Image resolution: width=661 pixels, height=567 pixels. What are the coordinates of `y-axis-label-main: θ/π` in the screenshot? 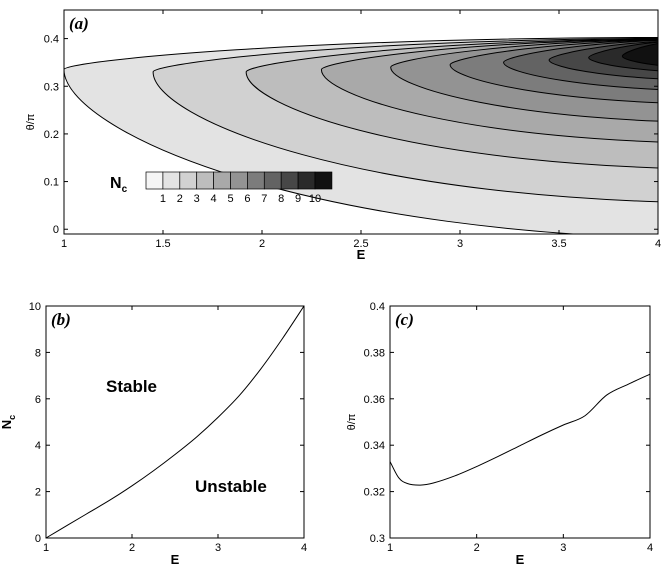 It's located at (352, 421).